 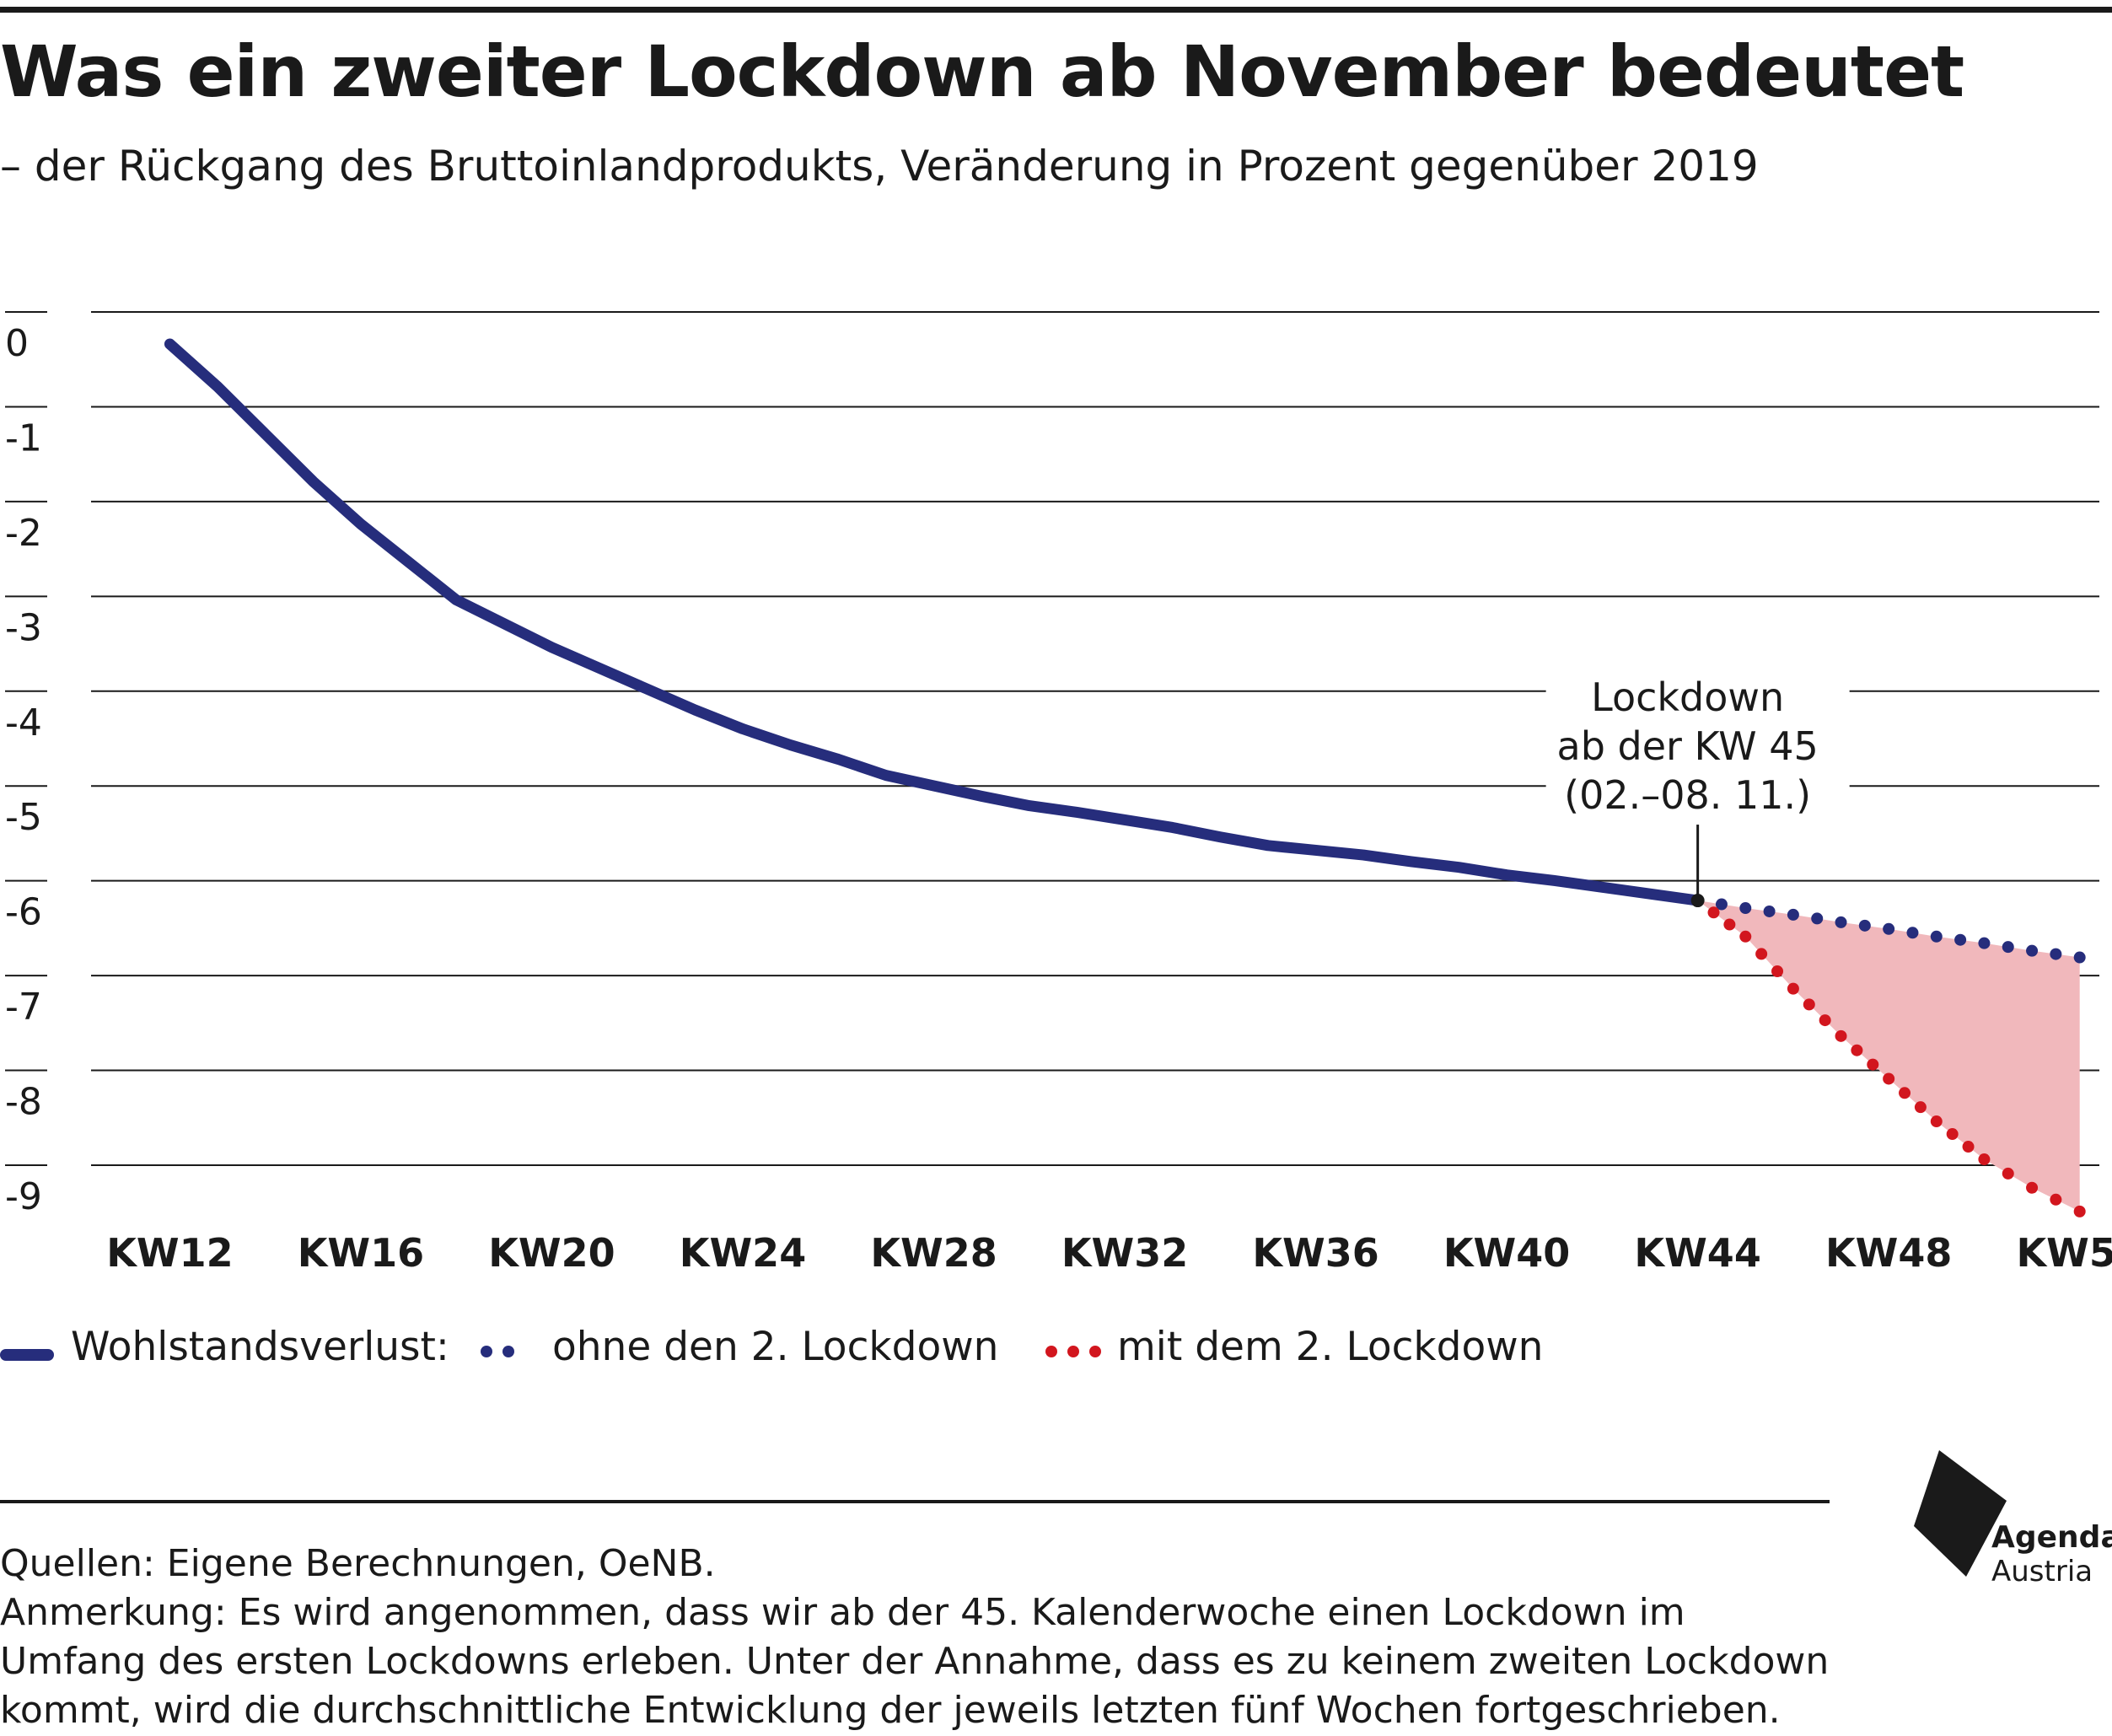 What do you see at coordinates (23, 1196) in the screenshot?
I see `y-tick-label: -9` at bounding box center [23, 1196].